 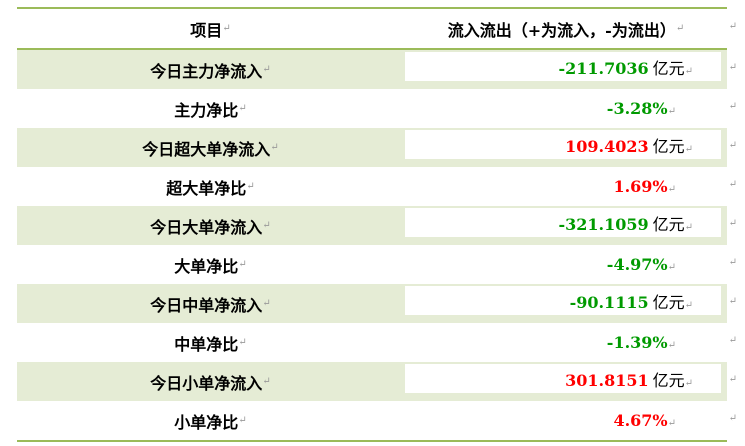 I want to click on row-label-text: 小单净比, so click(x=206, y=422).